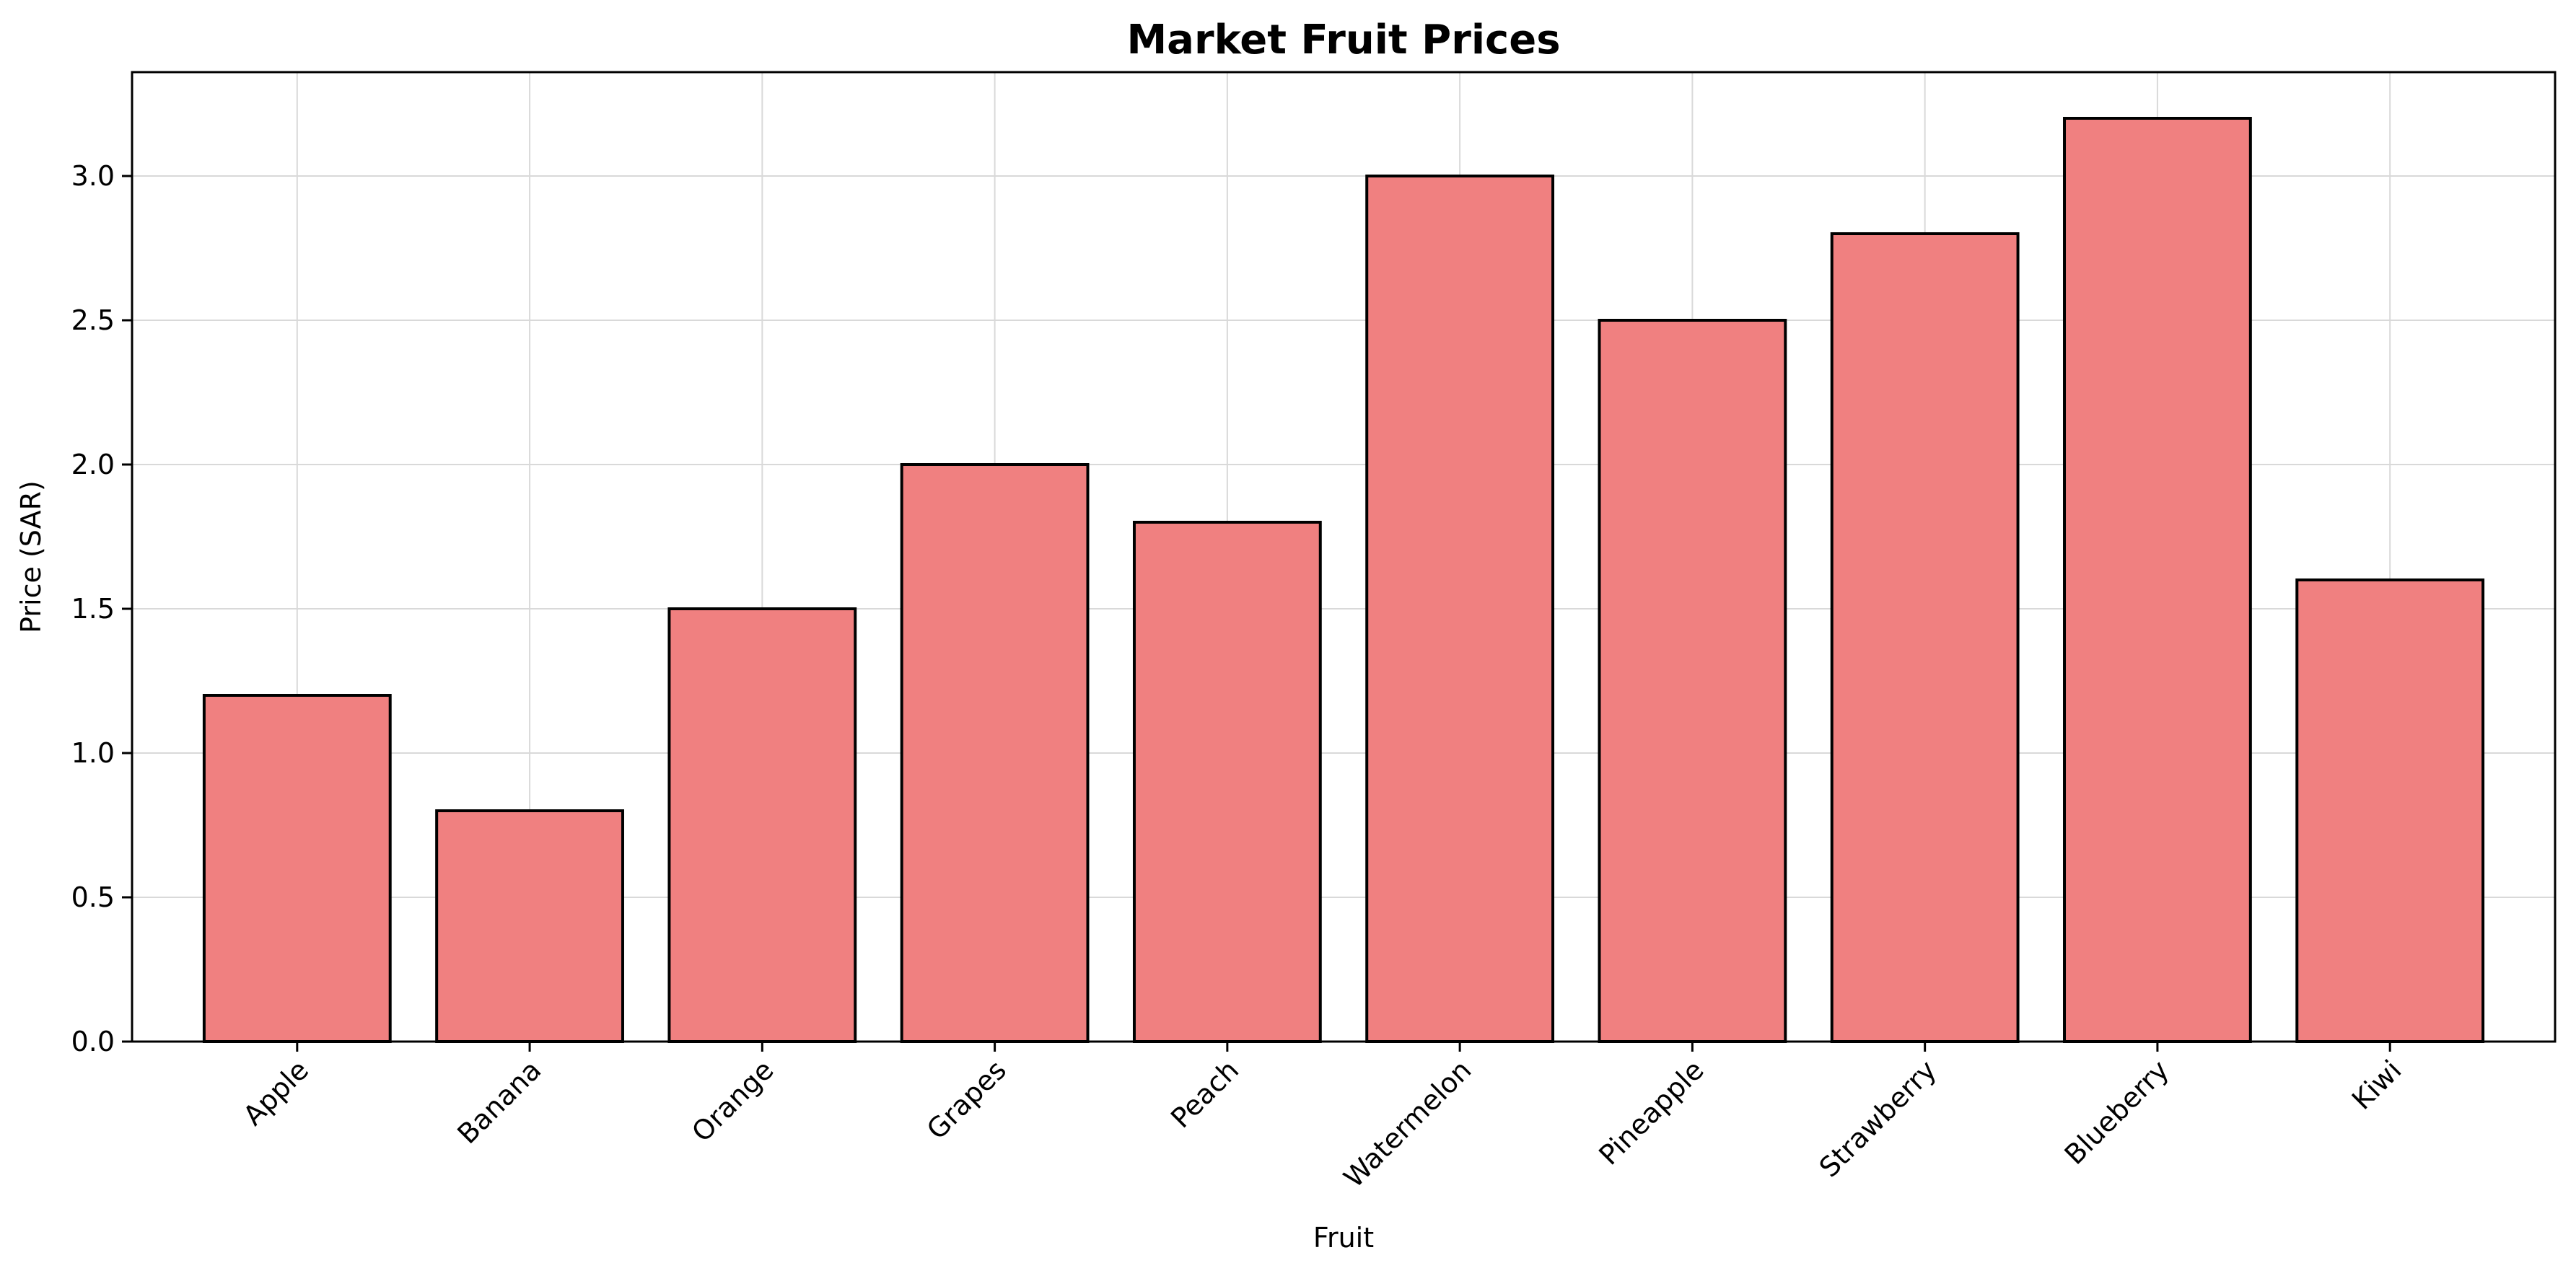  Describe the element at coordinates (966, 1099) in the screenshot. I see `x-tick-label: Grapes` at that location.